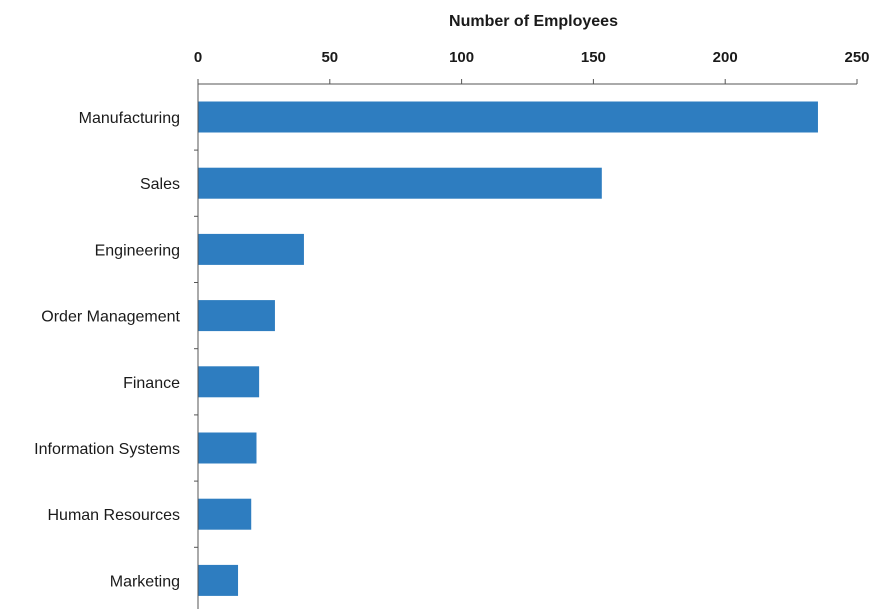 The width and height of the screenshot is (876, 609). Describe the element at coordinates (198, 57) in the screenshot. I see `x-tick-label: 0` at that location.